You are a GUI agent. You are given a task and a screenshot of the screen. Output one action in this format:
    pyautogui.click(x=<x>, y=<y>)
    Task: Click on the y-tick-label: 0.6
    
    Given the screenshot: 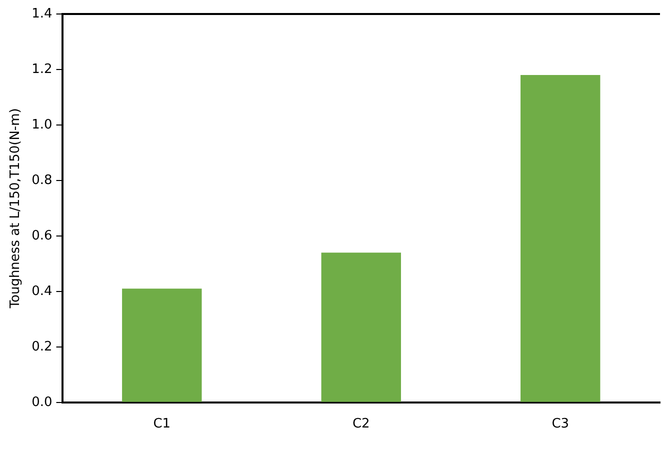 What is the action you would take?
    pyautogui.click(x=42, y=236)
    